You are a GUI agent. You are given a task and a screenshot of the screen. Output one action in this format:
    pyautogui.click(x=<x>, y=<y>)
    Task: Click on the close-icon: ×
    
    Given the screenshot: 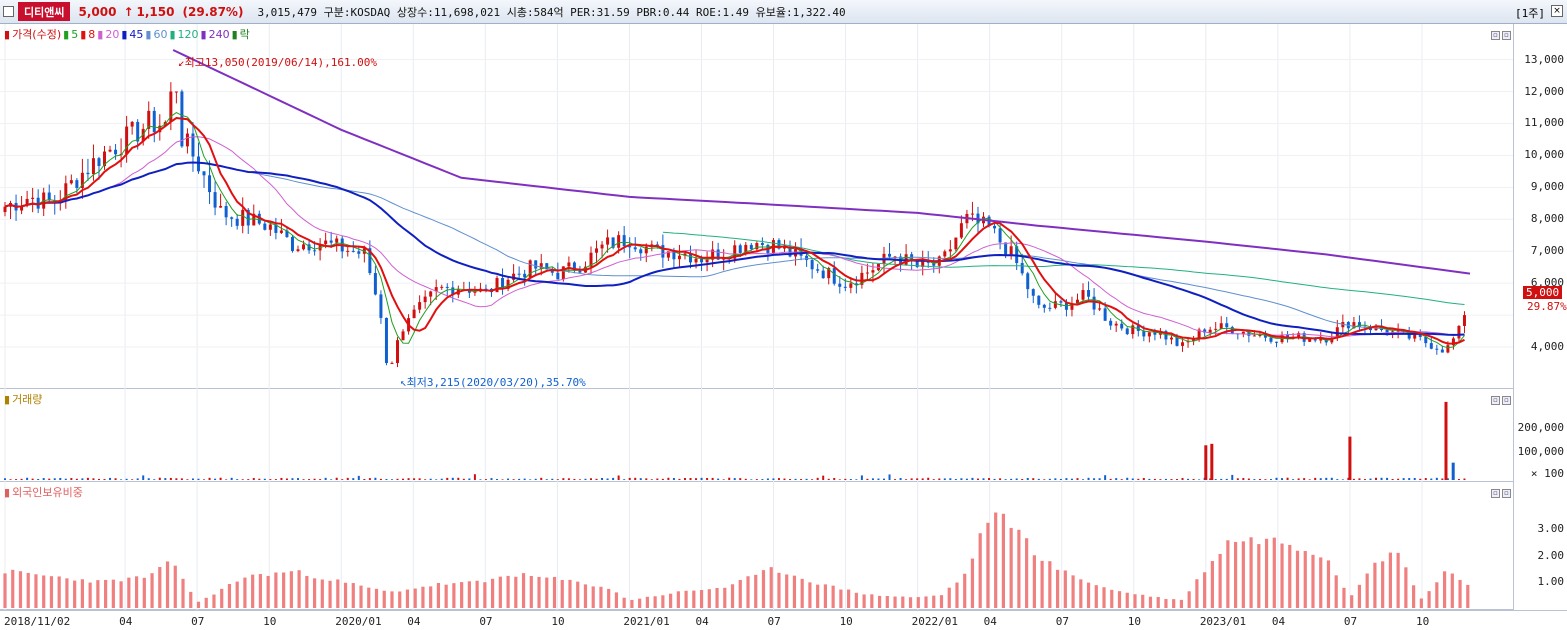 What is the action you would take?
    pyautogui.click(x=1557, y=11)
    